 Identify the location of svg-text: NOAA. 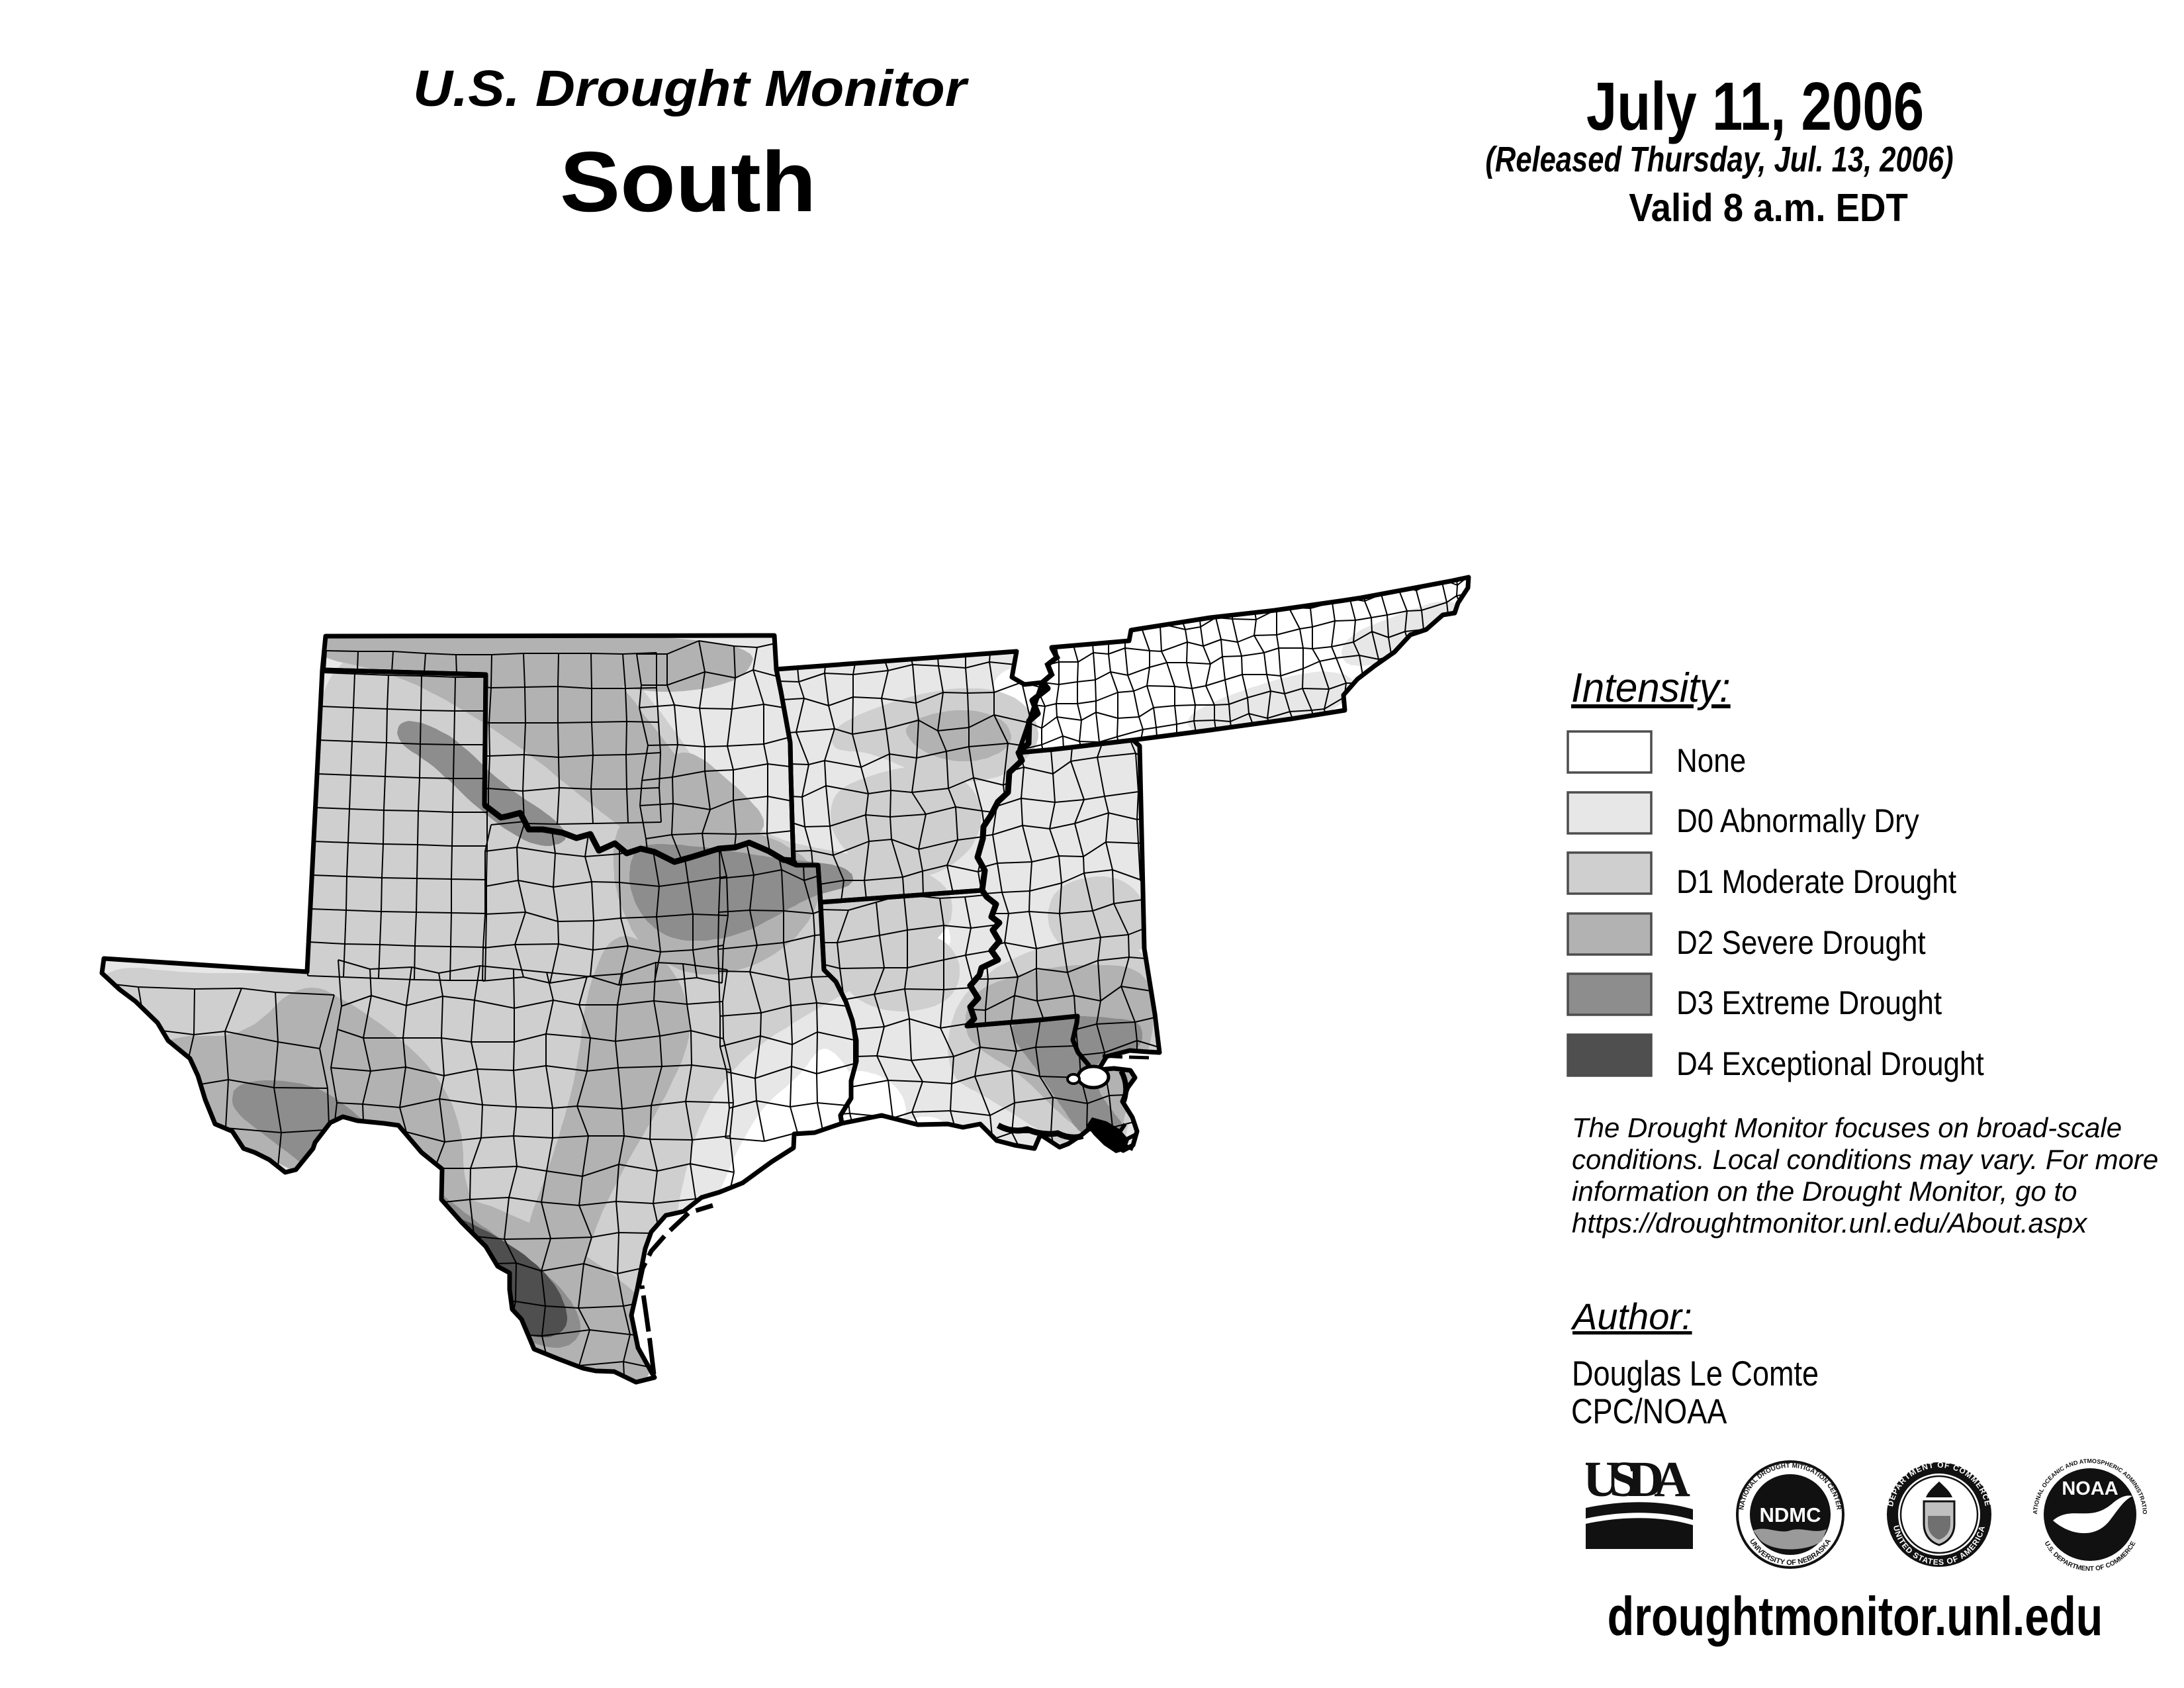
(2090, 1488).